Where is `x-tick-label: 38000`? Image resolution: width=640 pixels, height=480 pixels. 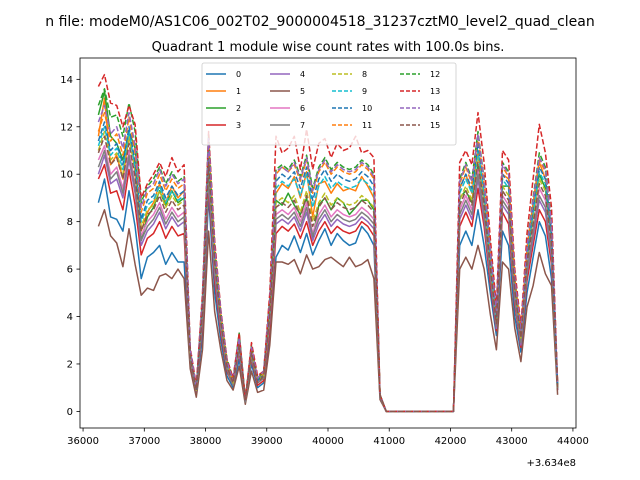 x-tick-label: 38000 is located at coordinates (206, 441).